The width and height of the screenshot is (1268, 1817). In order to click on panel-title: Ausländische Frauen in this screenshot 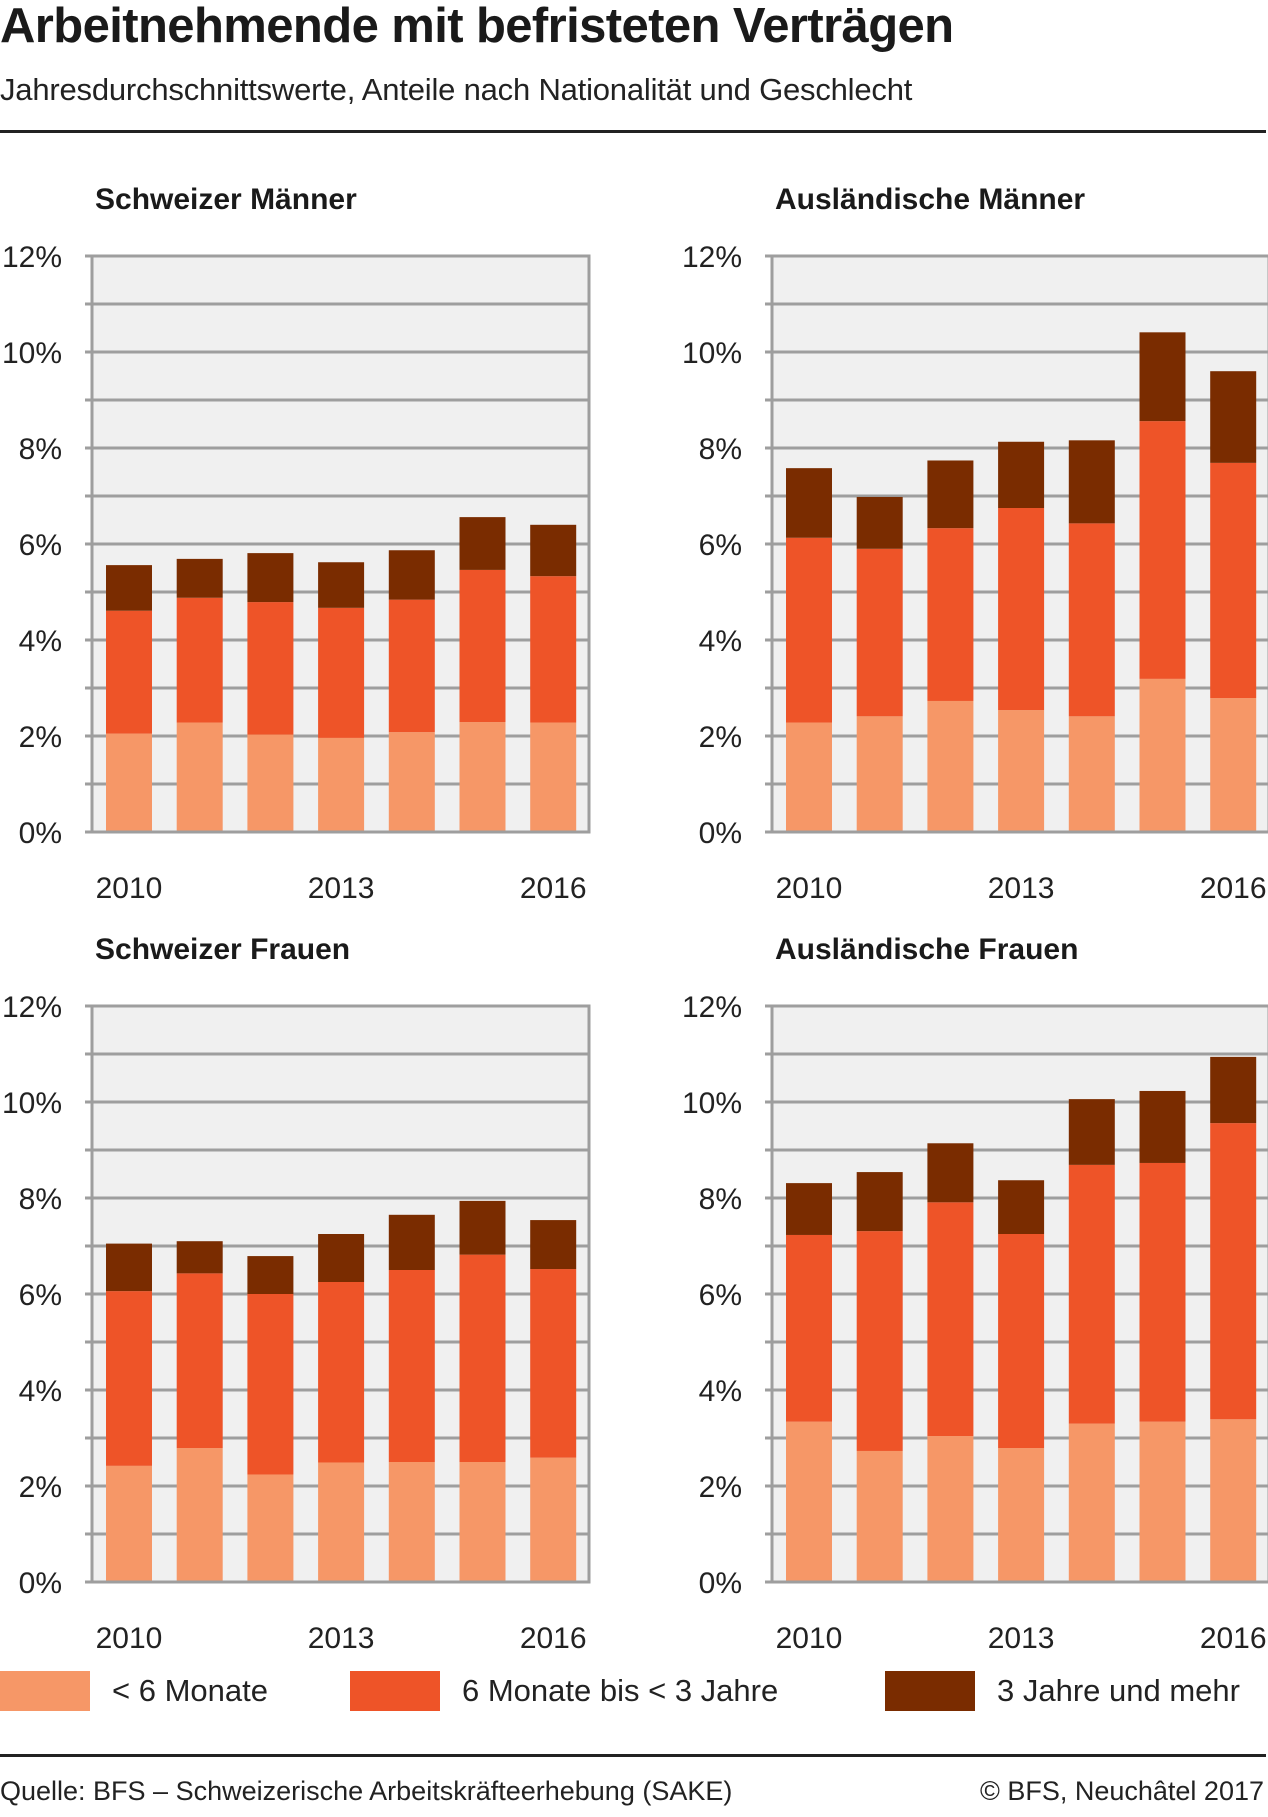, I will do `click(926, 949)`.